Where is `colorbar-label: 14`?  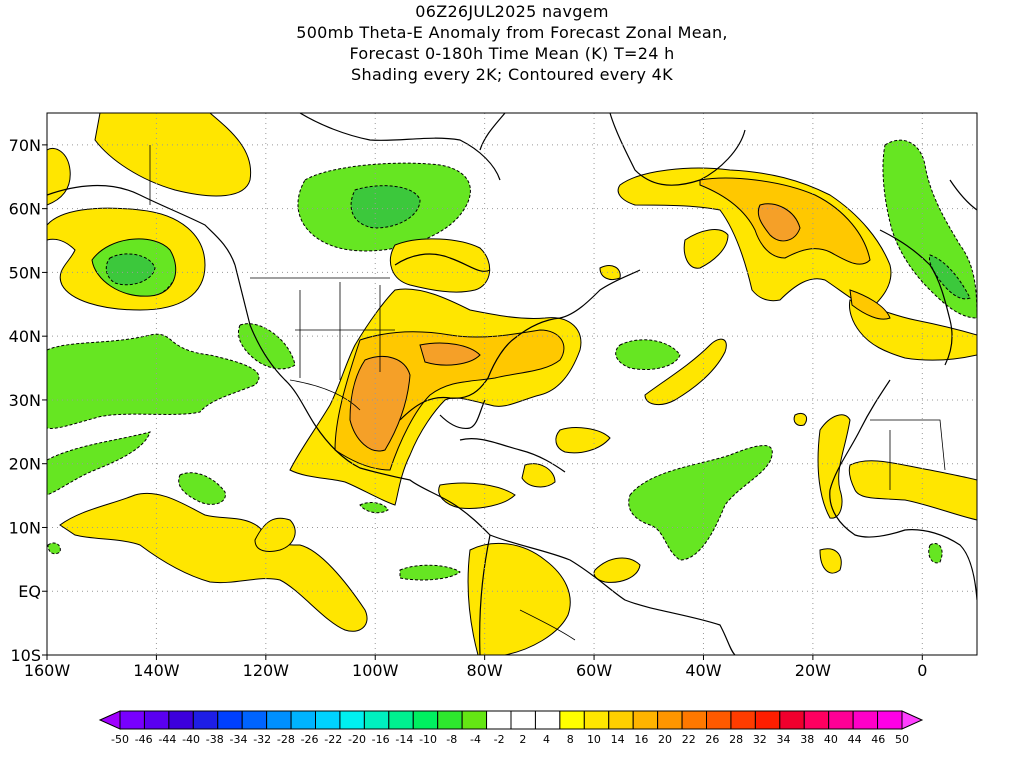
colorbar-label: 14 is located at coordinates (618, 739).